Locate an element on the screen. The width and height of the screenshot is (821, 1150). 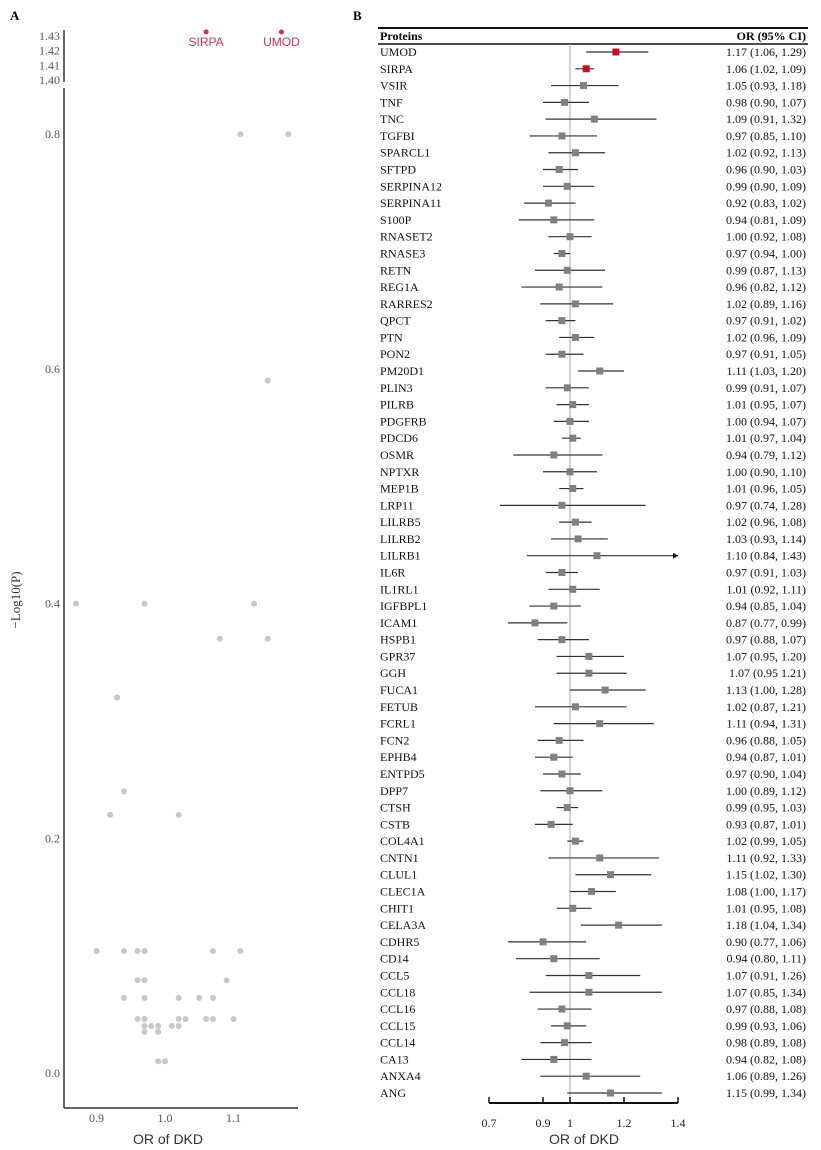
protein-label: RNASET2 is located at coordinates (406, 237).